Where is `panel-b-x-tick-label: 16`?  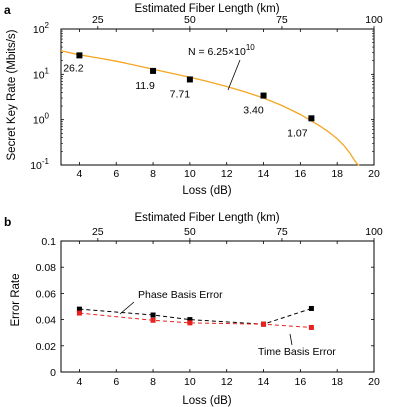
panel-b-x-tick-label: 16 is located at coordinates (301, 382).